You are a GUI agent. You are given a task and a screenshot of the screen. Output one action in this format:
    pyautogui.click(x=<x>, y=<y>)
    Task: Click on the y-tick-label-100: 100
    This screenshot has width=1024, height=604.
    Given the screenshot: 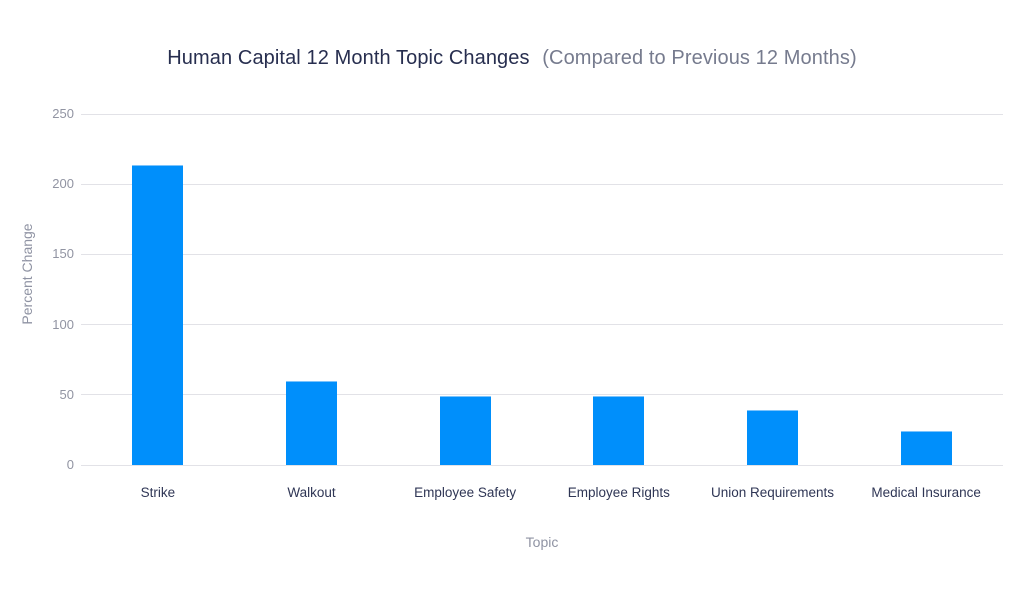 What is the action you would take?
    pyautogui.click(x=63, y=324)
    